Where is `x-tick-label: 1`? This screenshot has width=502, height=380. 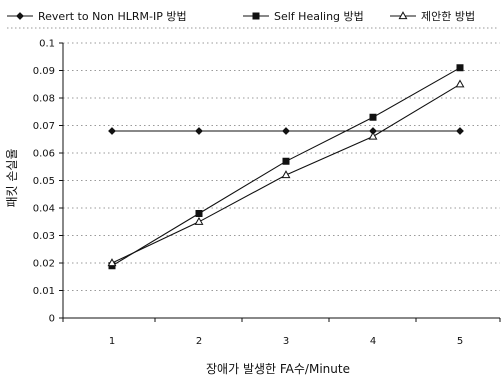 x-tick-label: 1 is located at coordinates (112, 341).